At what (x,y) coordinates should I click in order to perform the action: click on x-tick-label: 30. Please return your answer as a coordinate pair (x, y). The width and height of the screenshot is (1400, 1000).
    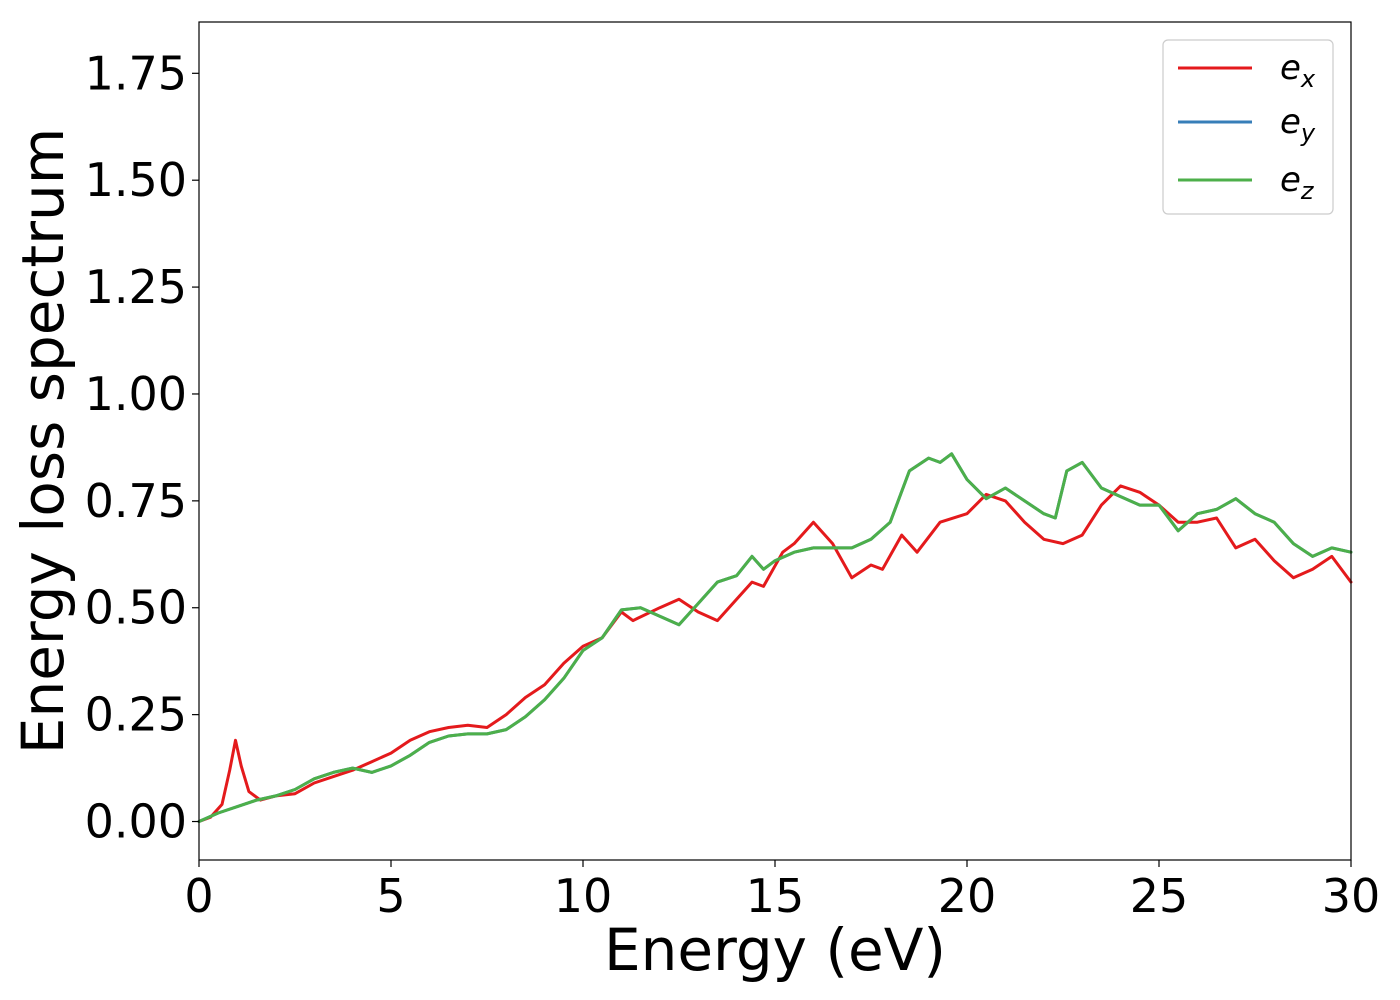
    Looking at the image, I should click on (1351, 896).